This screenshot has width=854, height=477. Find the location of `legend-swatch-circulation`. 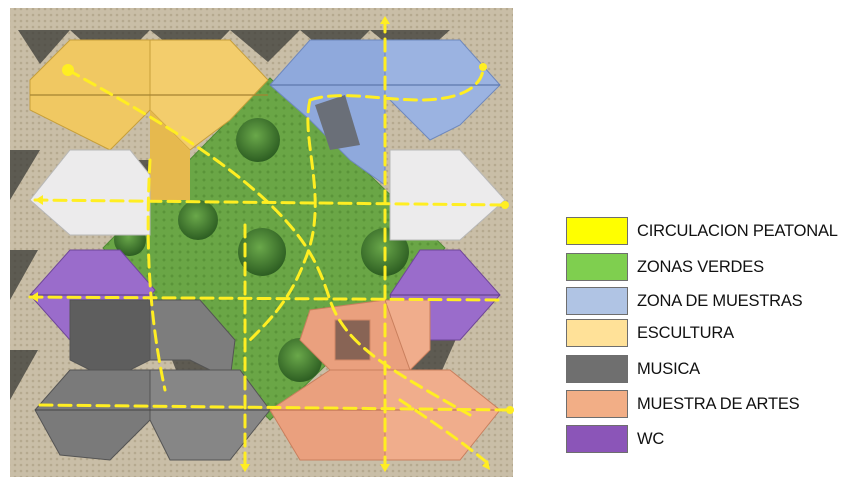

legend-swatch-circulation is located at coordinates (597, 231).